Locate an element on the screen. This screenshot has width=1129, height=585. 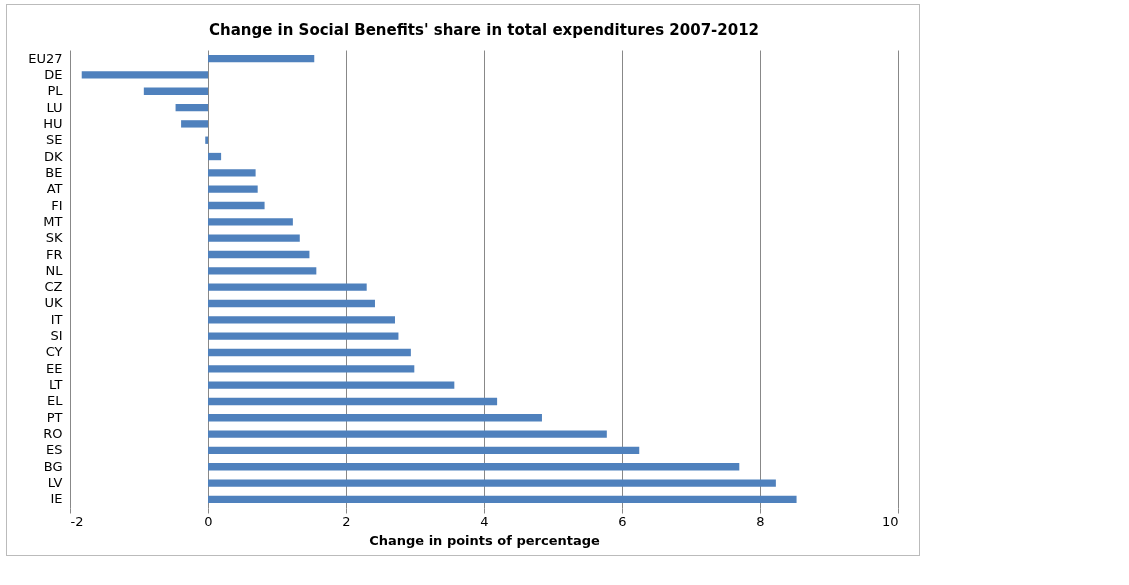
y-tick-label: IT is located at coordinates (56, 319).